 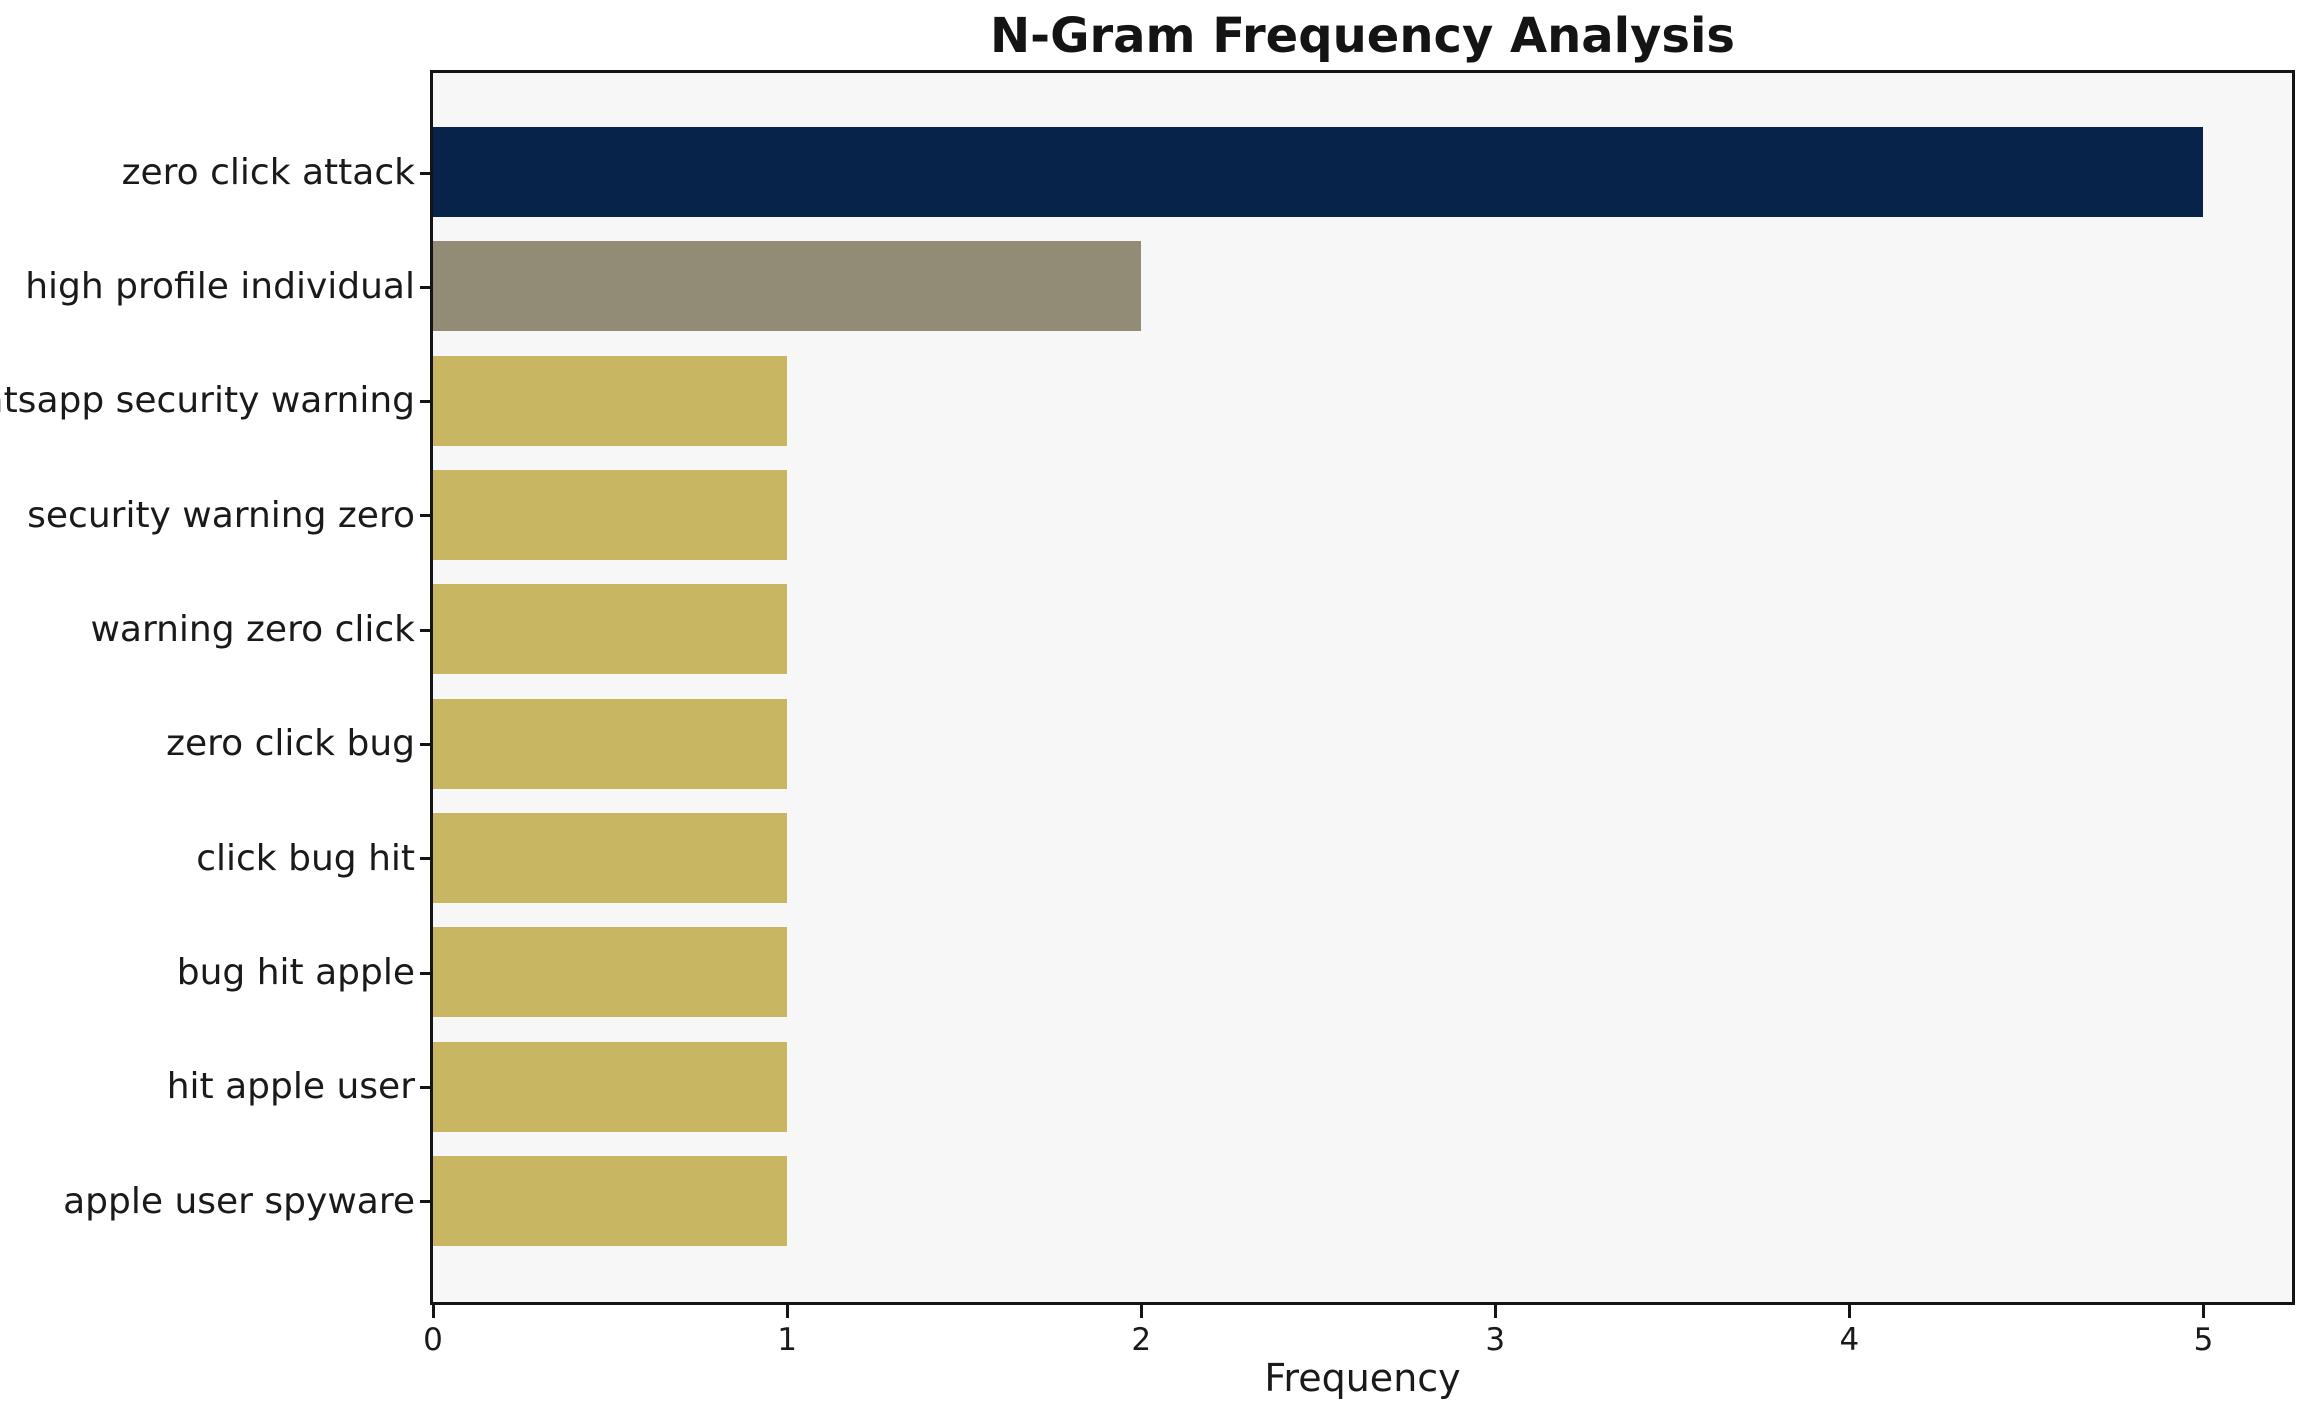 What do you see at coordinates (610, 972) in the screenshot?
I see `bar-bug-hit-apple` at bounding box center [610, 972].